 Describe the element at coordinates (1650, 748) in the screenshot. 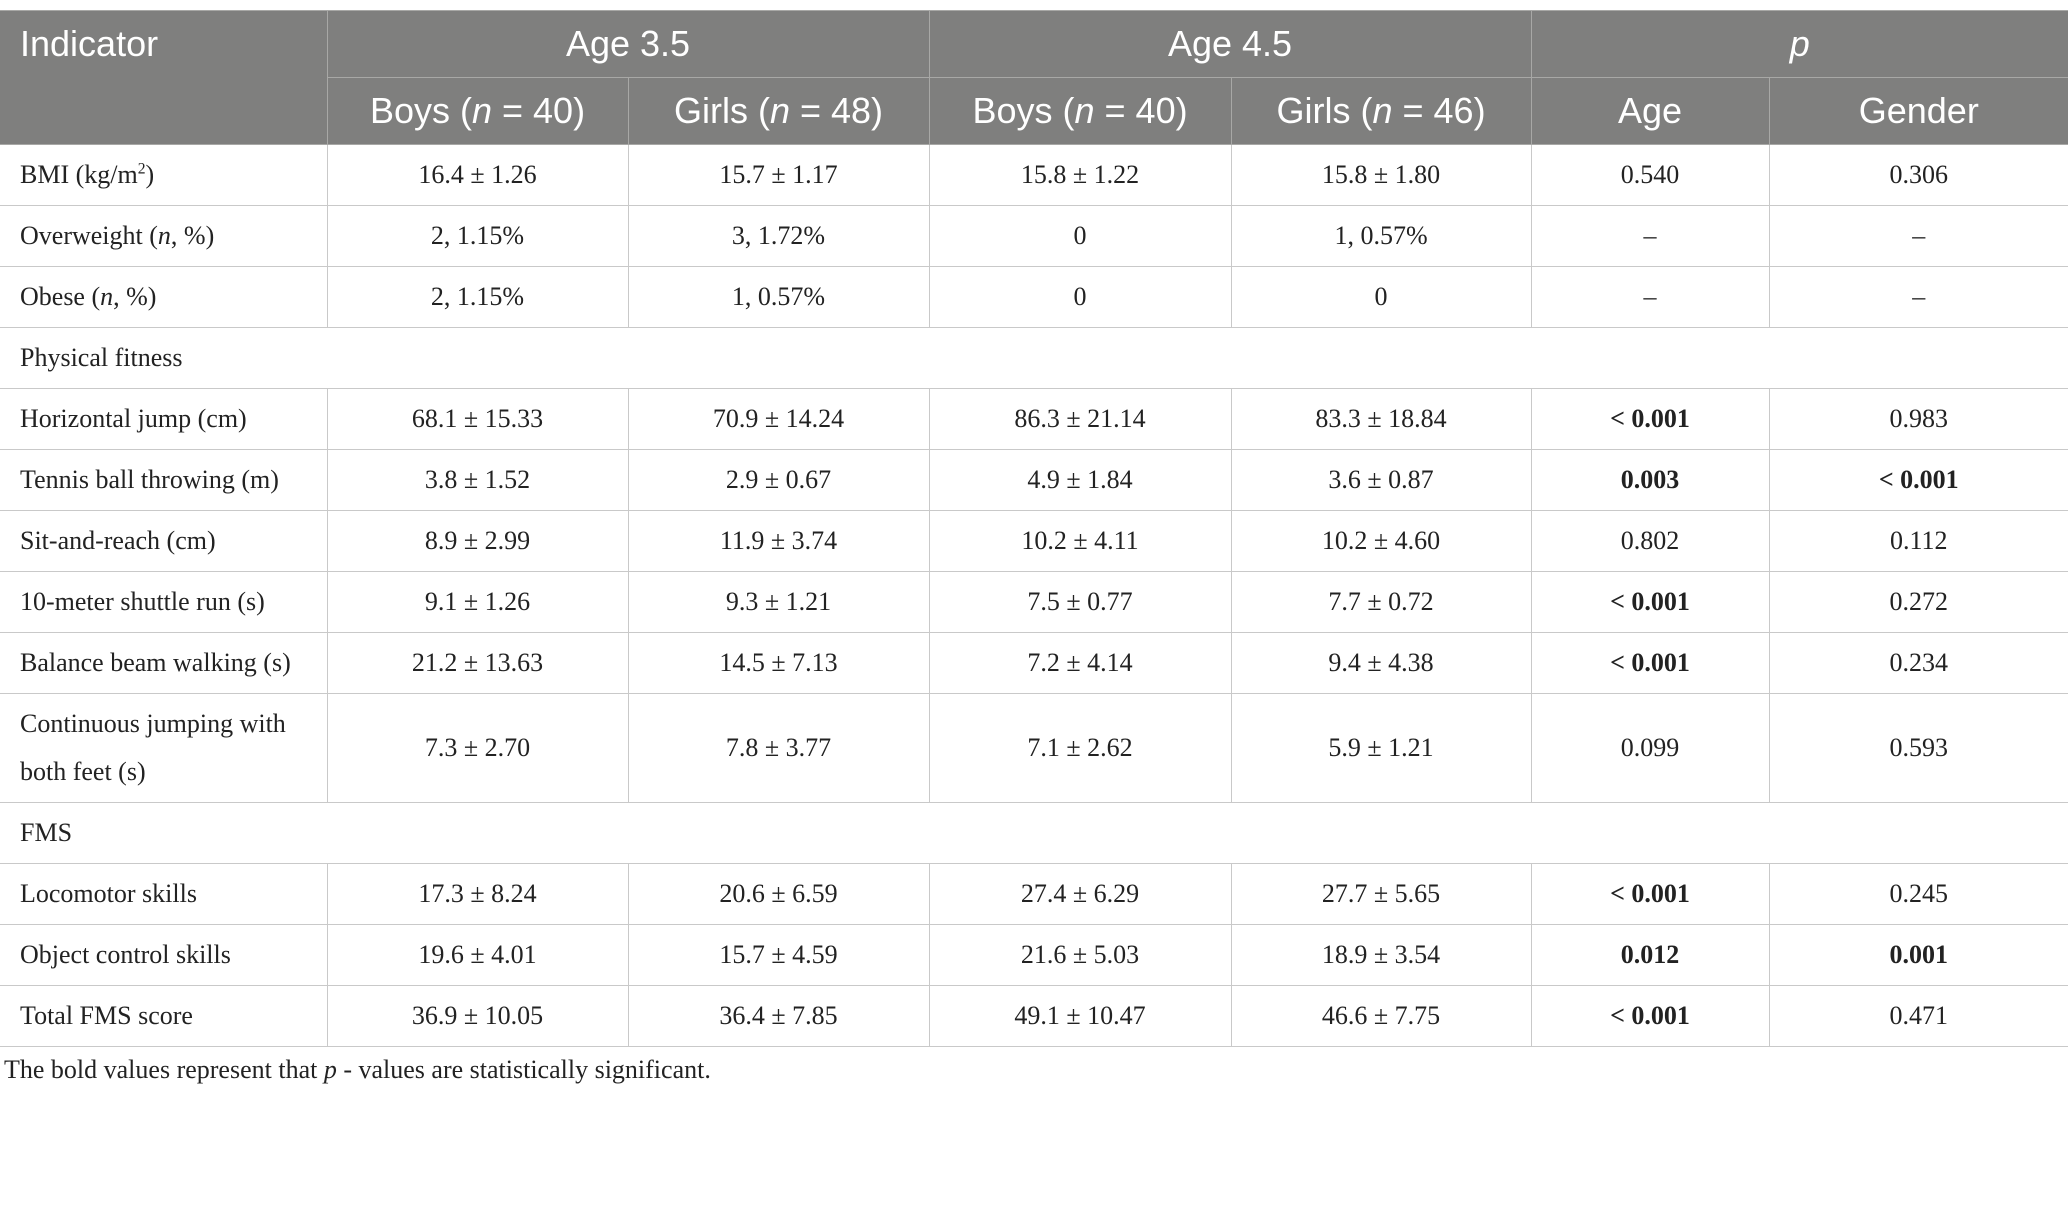

I see `cell: 0.099` at that location.